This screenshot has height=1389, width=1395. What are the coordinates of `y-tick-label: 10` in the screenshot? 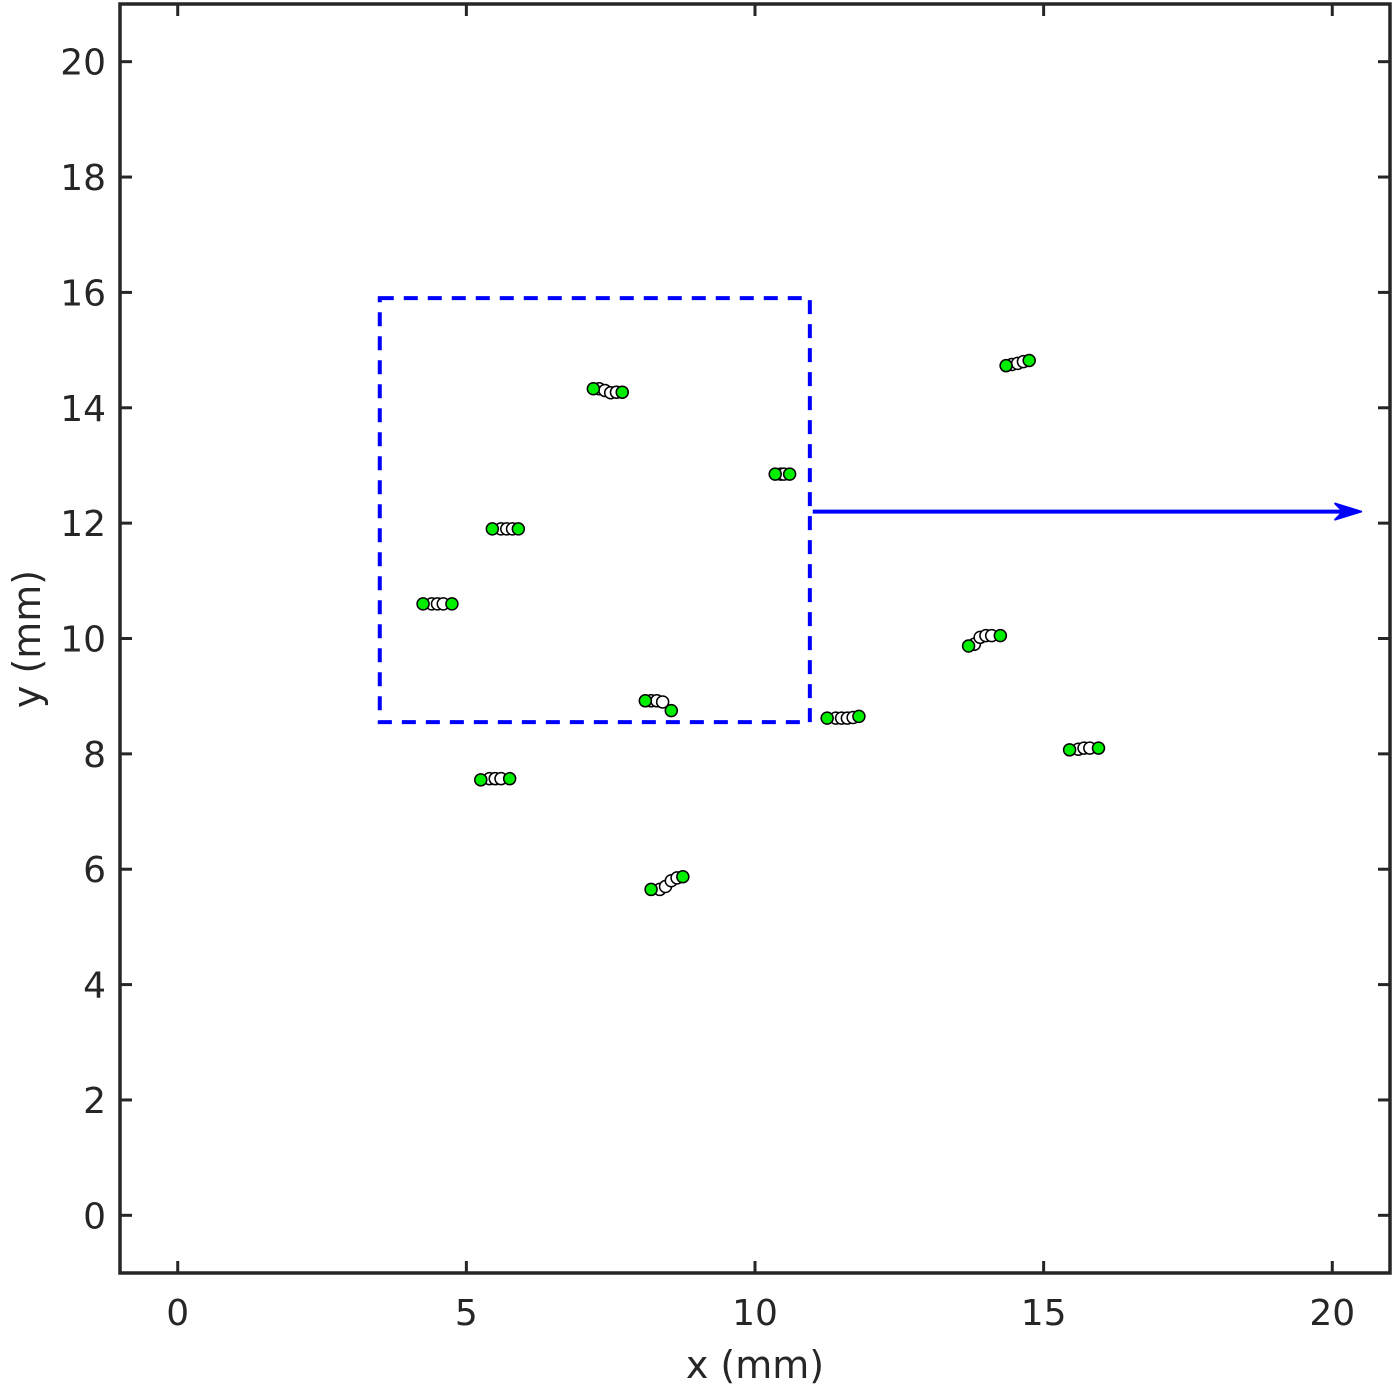 It's located at (83, 640).